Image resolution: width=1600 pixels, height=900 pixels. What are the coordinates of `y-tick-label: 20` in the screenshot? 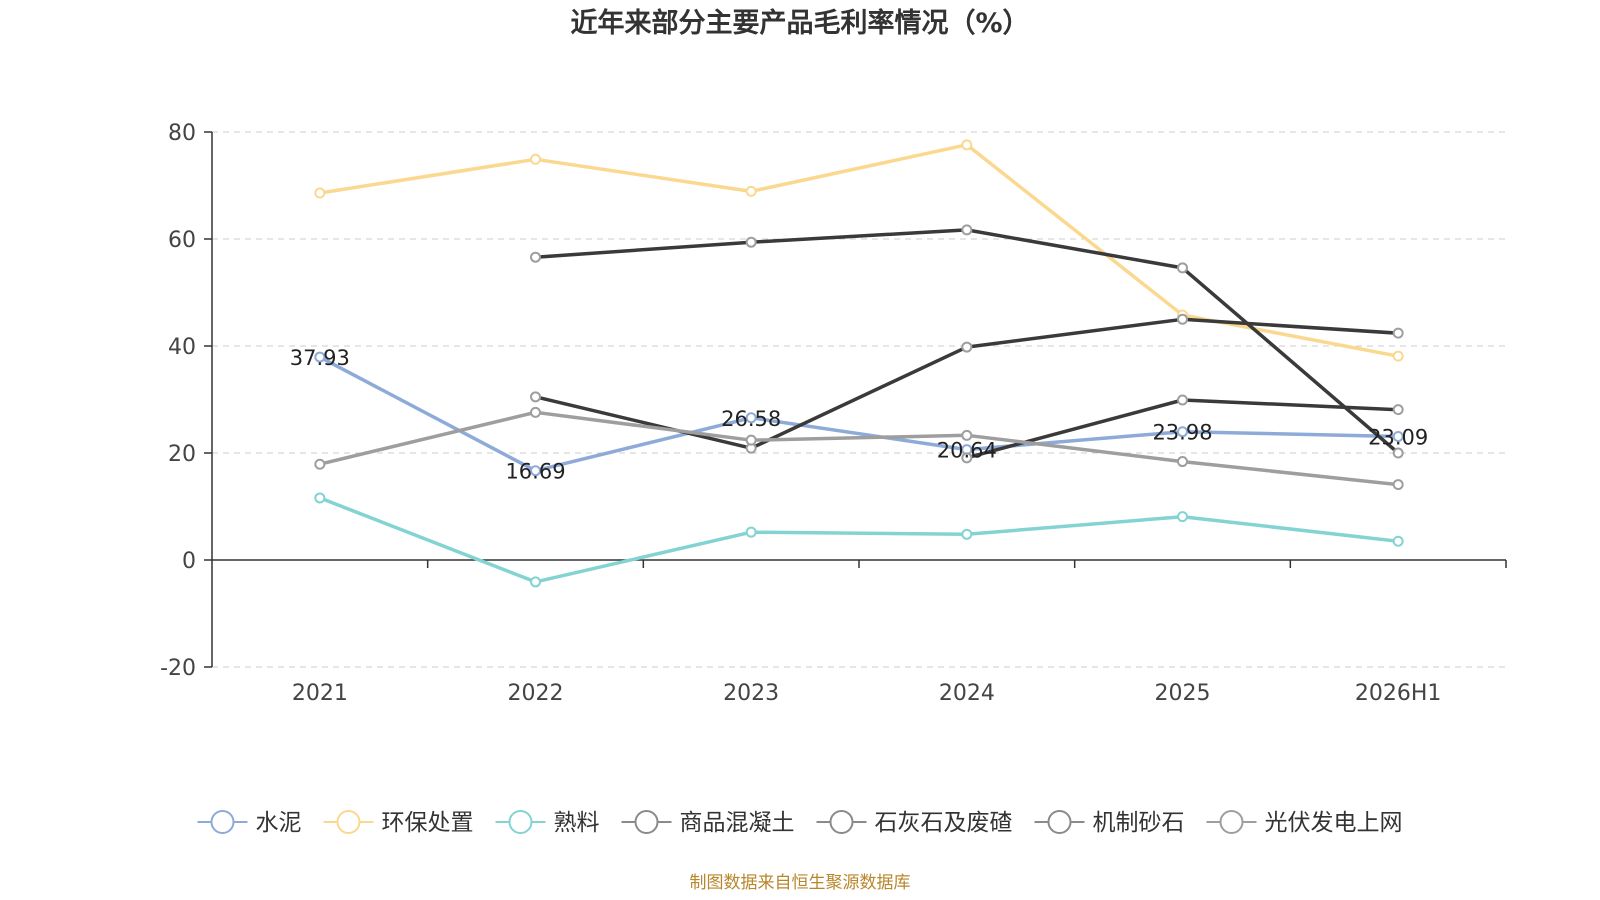 It's located at (182, 454).